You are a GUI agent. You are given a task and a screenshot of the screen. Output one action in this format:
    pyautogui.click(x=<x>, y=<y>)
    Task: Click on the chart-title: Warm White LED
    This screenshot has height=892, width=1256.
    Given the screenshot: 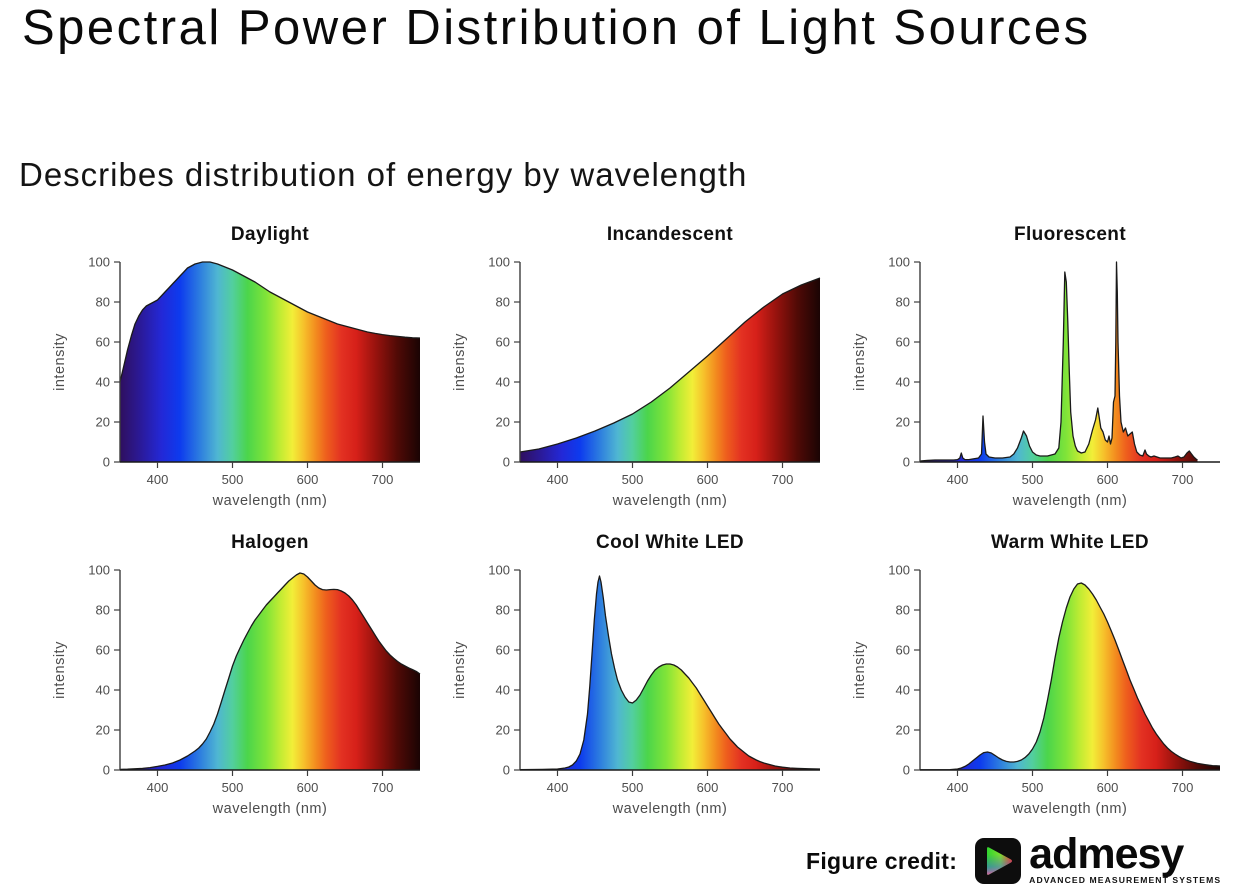 What is the action you would take?
    pyautogui.click(x=1070, y=542)
    